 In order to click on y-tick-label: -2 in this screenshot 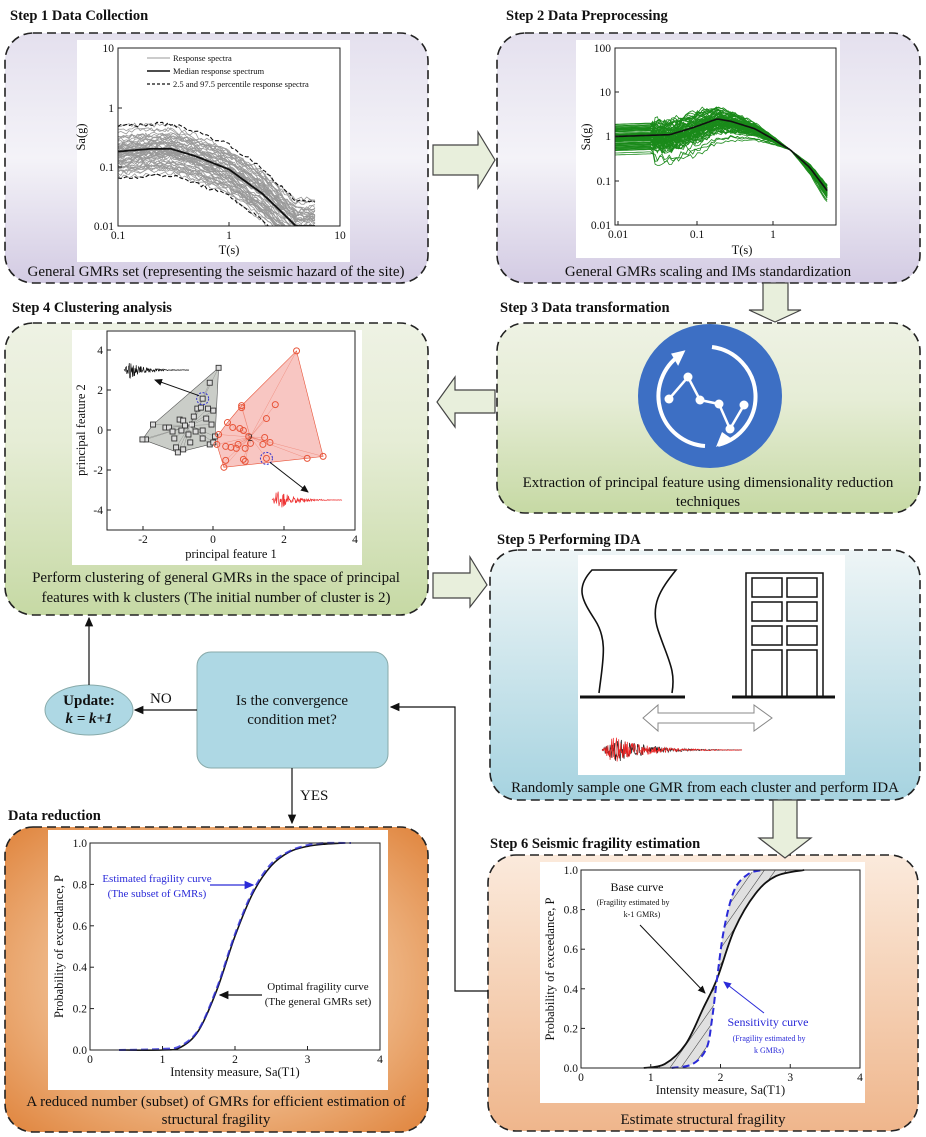, I will do `click(98, 471)`.